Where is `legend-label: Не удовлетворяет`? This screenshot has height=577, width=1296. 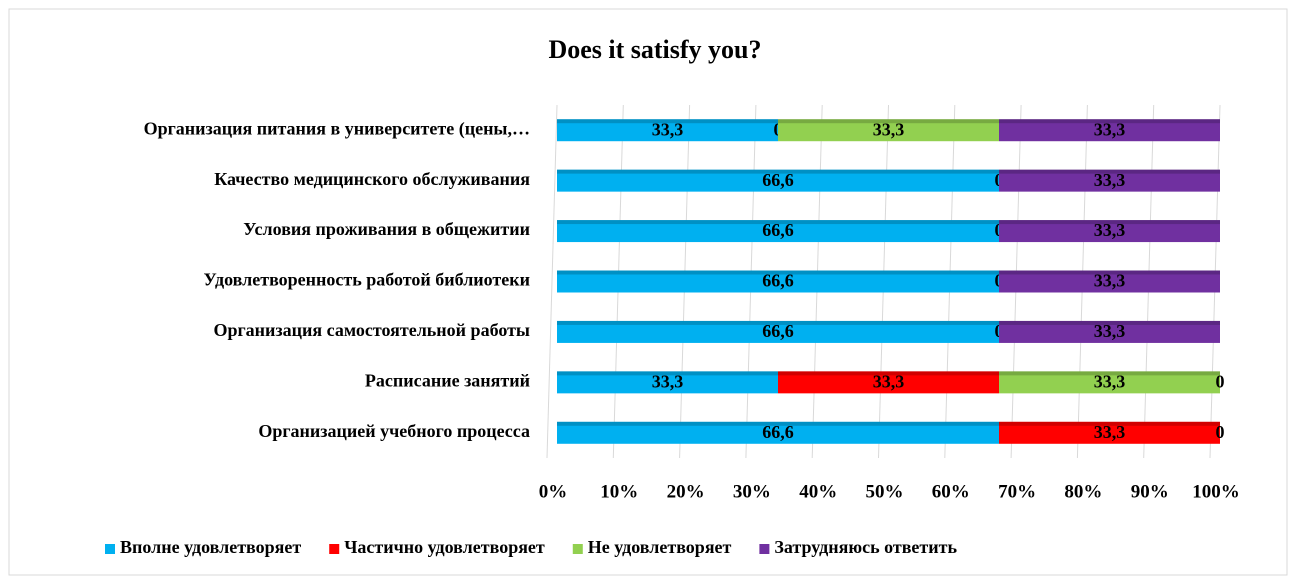 legend-label: Не удовлетворяет is located at coordinates (660, 547).